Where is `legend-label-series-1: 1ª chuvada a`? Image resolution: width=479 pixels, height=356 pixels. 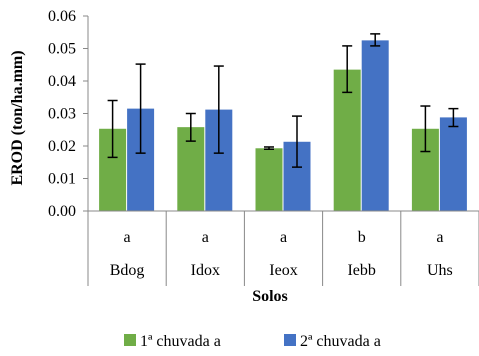 legend-label-series-1: 1ª chuvada a is located at coordinates (180, 341).